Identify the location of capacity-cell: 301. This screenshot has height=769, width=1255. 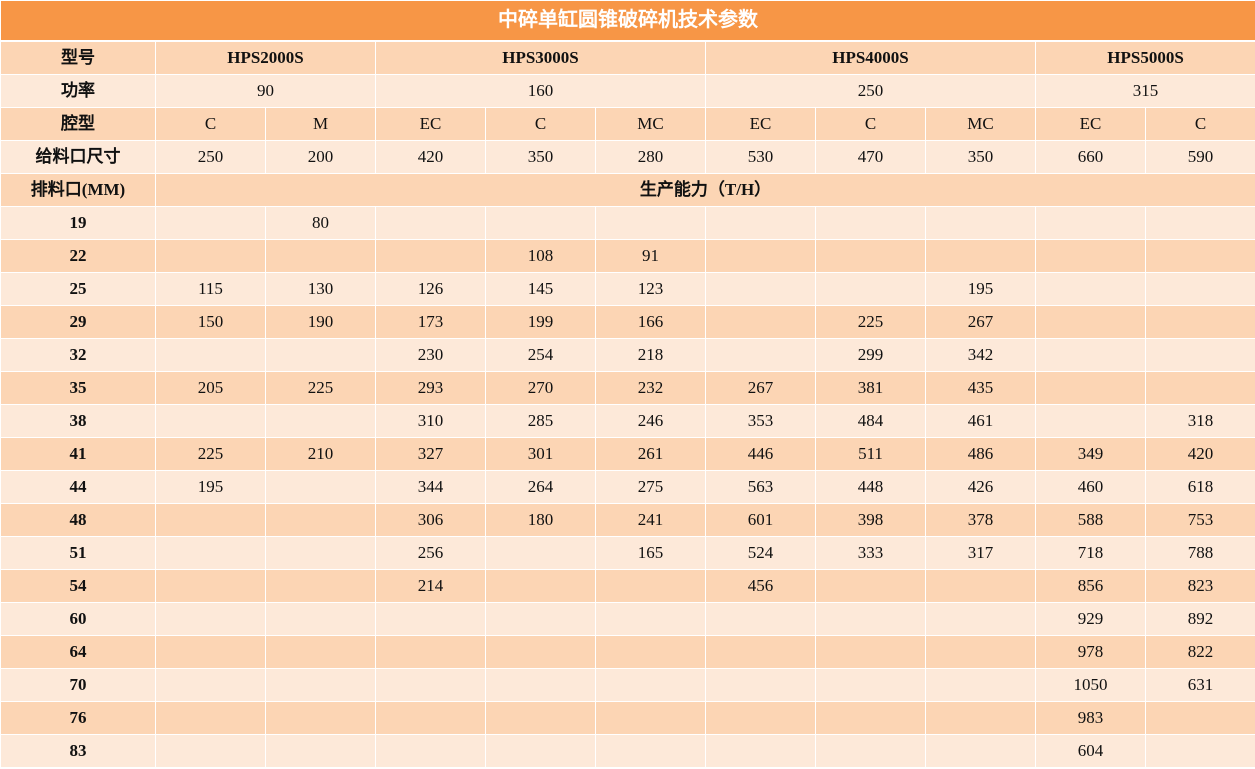
(540, 454).